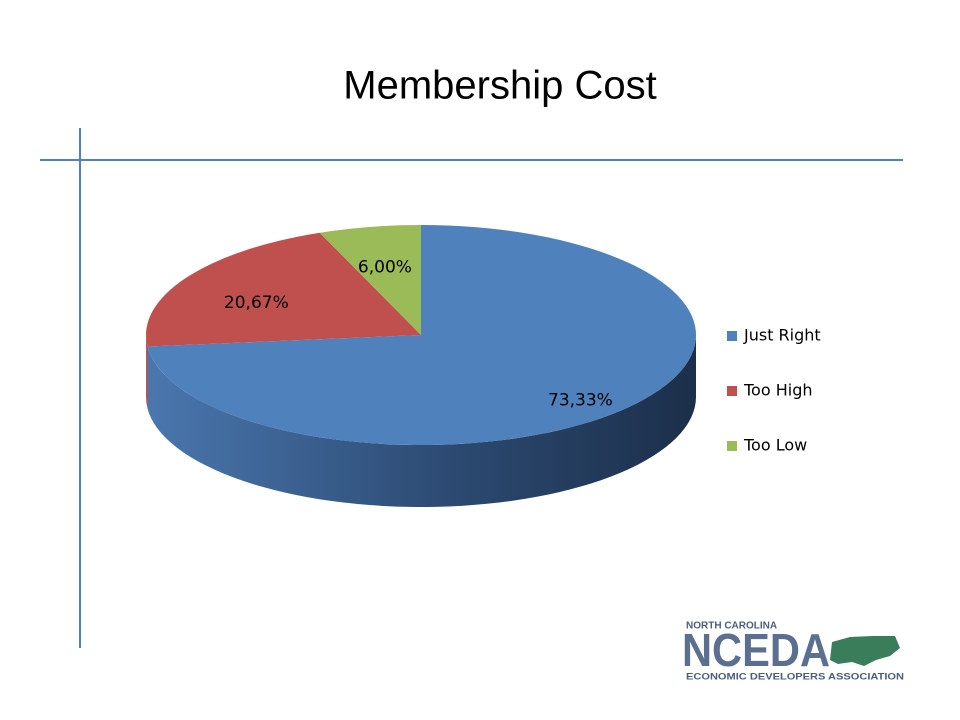 Image resolution: width=960 pixels, height=720 pixels. Describe the element at coordinates (580, 400) in the screenshot. I see `data-label: 73,33%` at that location.